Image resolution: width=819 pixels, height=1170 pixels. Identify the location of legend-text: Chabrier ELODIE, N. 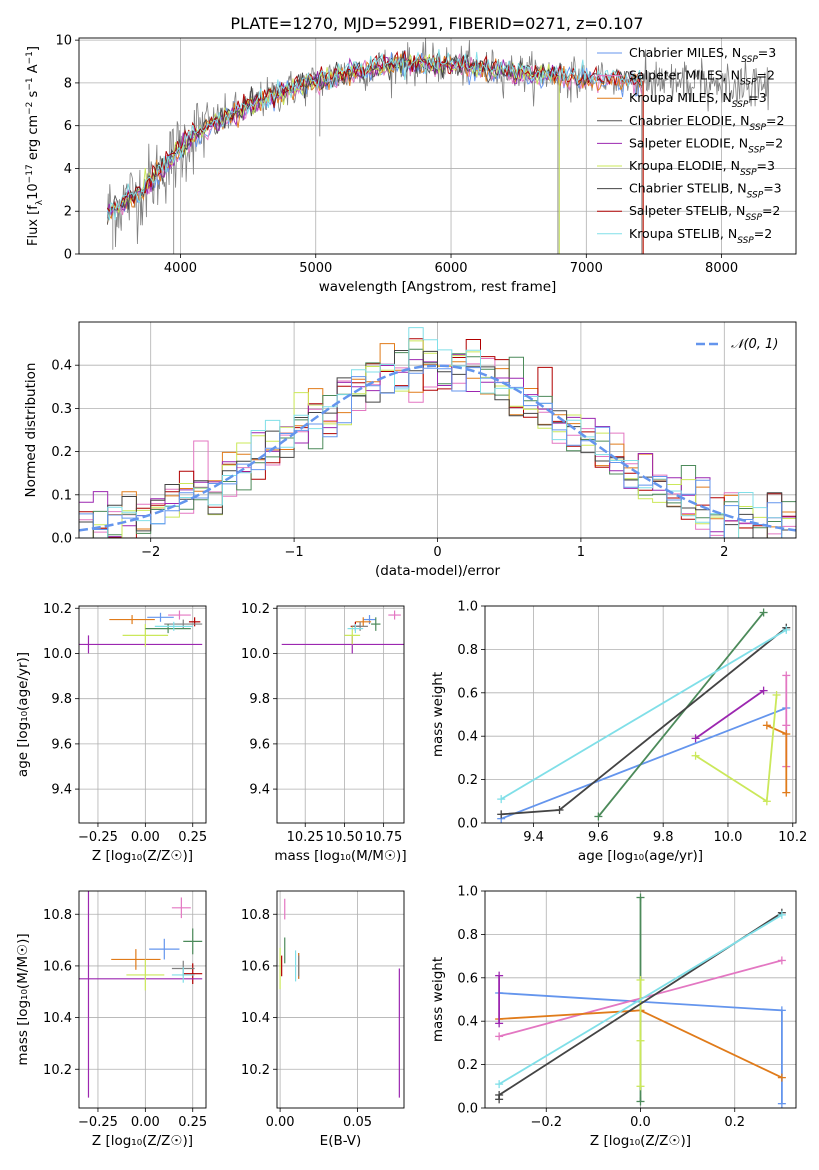
(689, 120).